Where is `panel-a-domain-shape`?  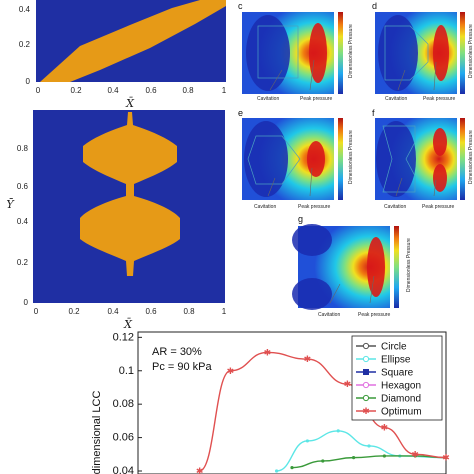 panel-a-domain-shape is located at coordinates (133, 41).